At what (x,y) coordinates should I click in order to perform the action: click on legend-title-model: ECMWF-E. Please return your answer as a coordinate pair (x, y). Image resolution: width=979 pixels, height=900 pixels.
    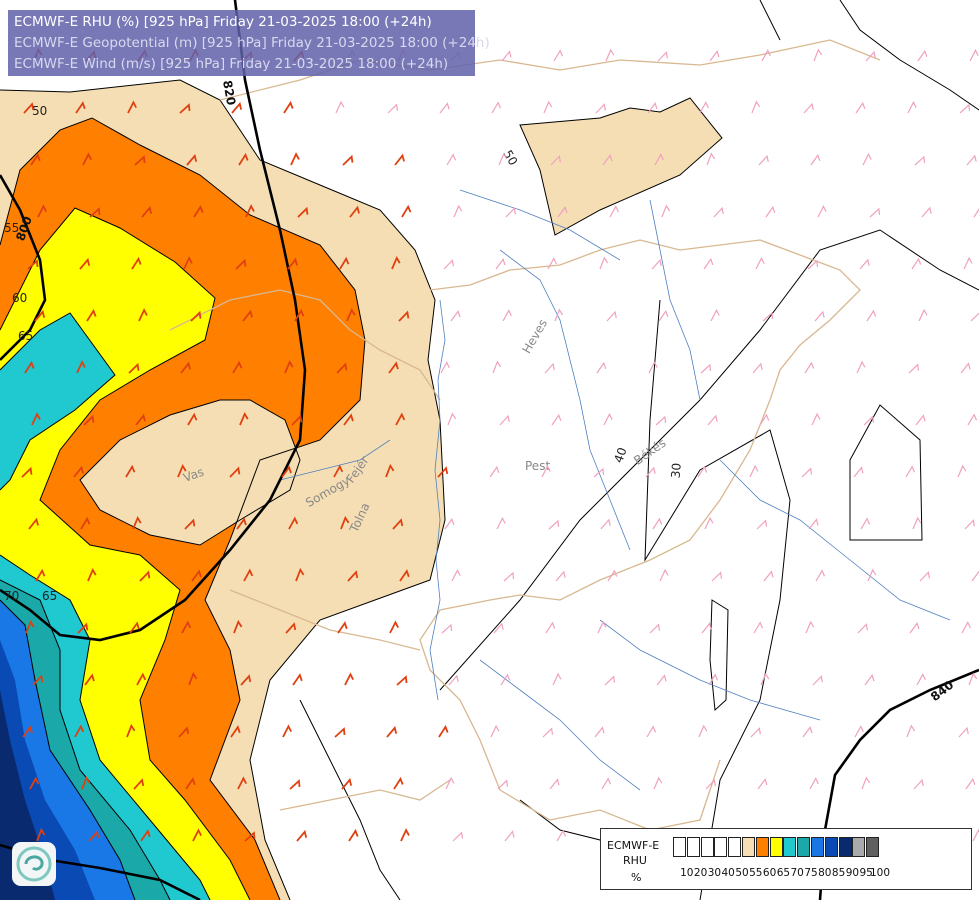
    Looking at the image, I should click on (633, 845).